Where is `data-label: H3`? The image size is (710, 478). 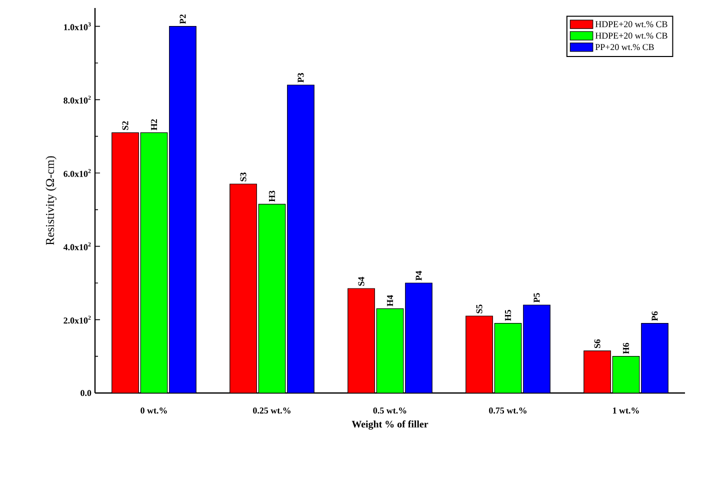 data-label: H3 is located at coordinates (272, 196).